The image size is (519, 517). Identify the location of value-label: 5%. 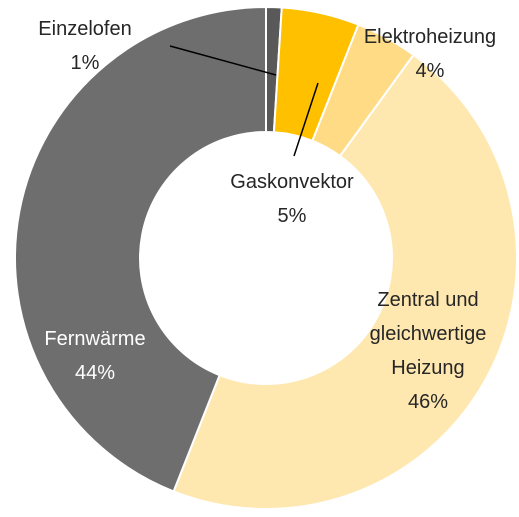
(292, 216).